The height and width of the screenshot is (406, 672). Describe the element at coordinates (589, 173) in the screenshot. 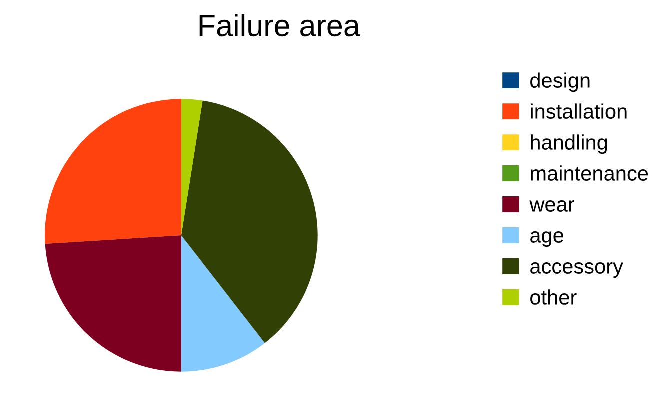

I see `legend-label: maintenance` at that location.